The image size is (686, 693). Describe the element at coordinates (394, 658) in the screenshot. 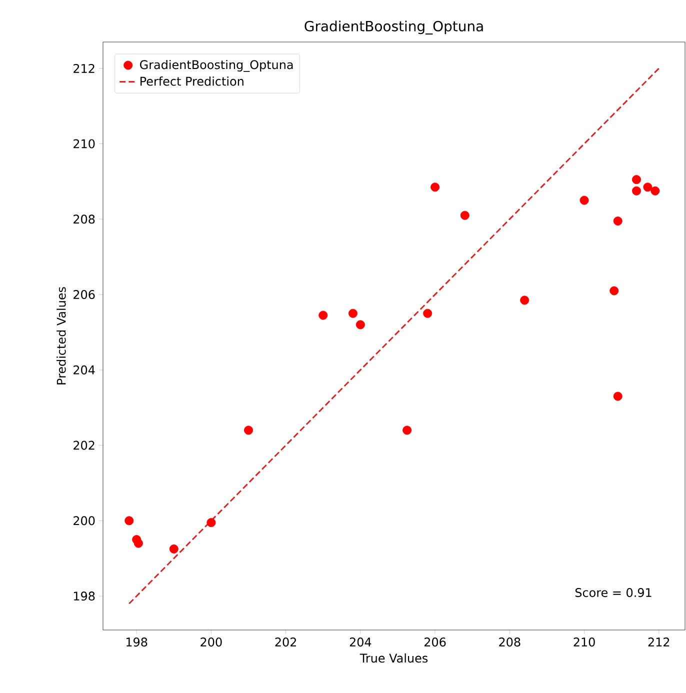

I see `x-axis-title: True Values` at that location.